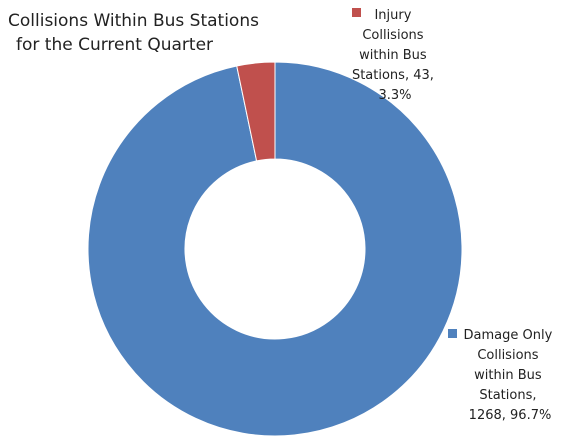  Describe the element at coordinates (510, 415) in the screenshot. I see `damage-label-line-5: 1268, 96.7%` at that location.